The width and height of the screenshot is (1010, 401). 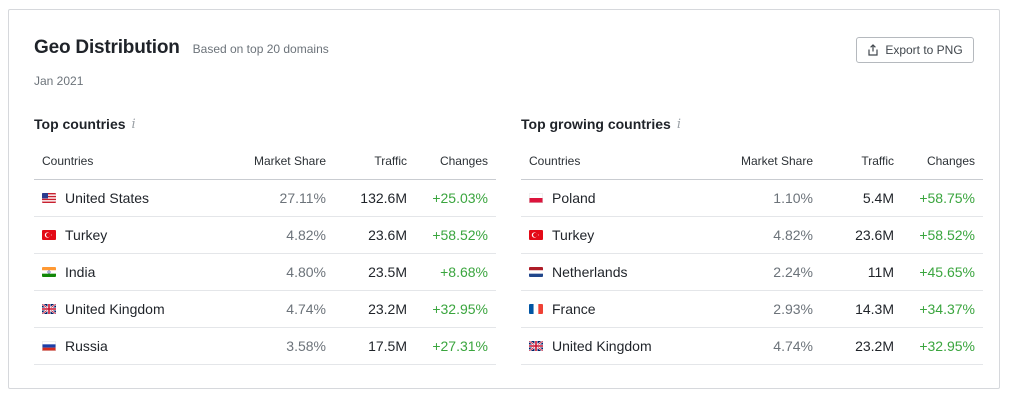 What do you see at coordinates (49, 197) in the screenshot?
I see `flag-us-icon` at bounding box center [49, 197].